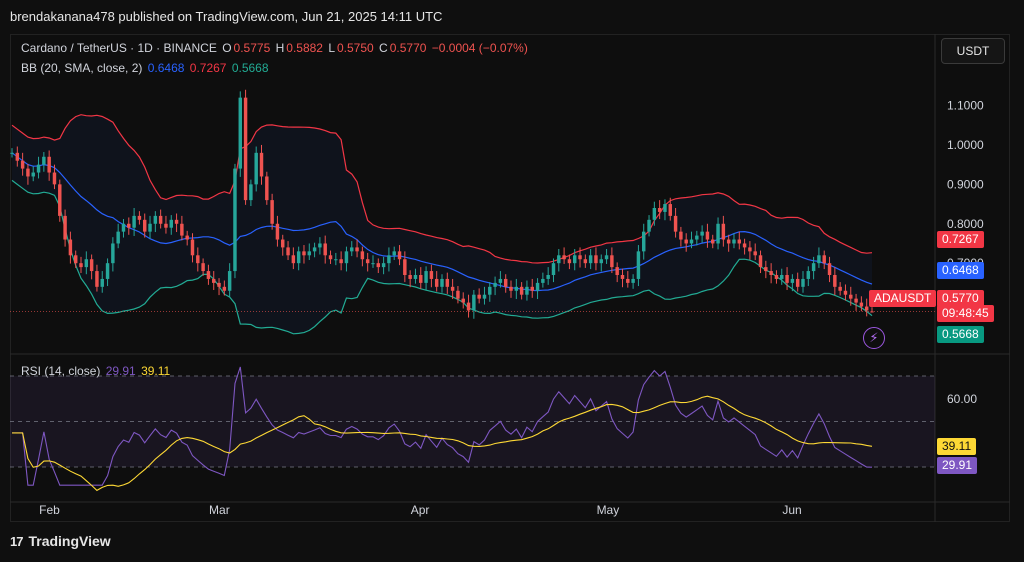 This screenshot has height=562, width=1024. I want to click on bb-lower-tag: 0.5668, so click(960, 334).